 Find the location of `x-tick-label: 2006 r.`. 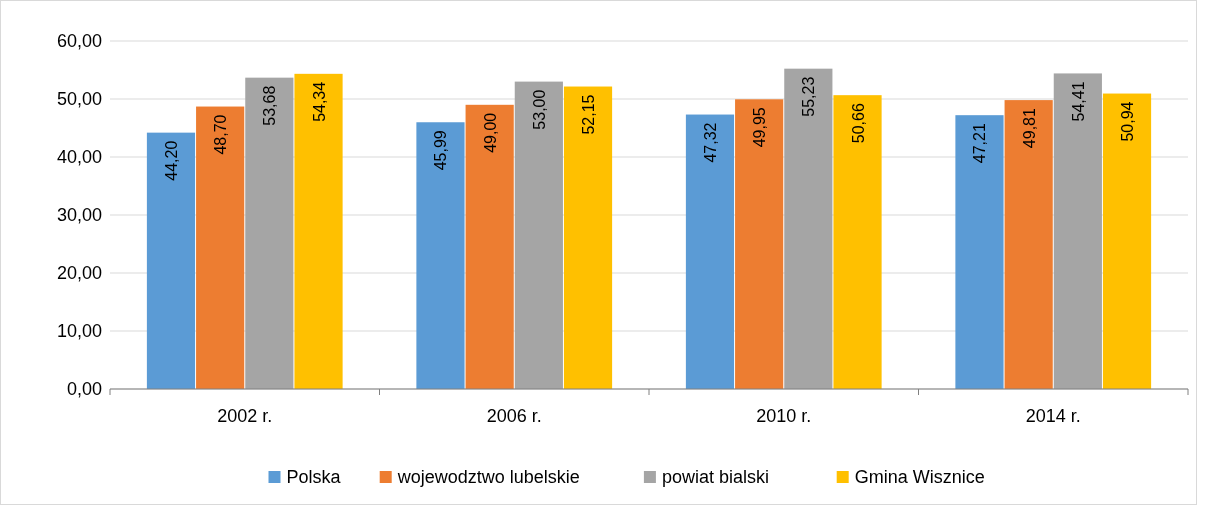

x-tick-label: 2006 r. is located at coordinates (514, 416).